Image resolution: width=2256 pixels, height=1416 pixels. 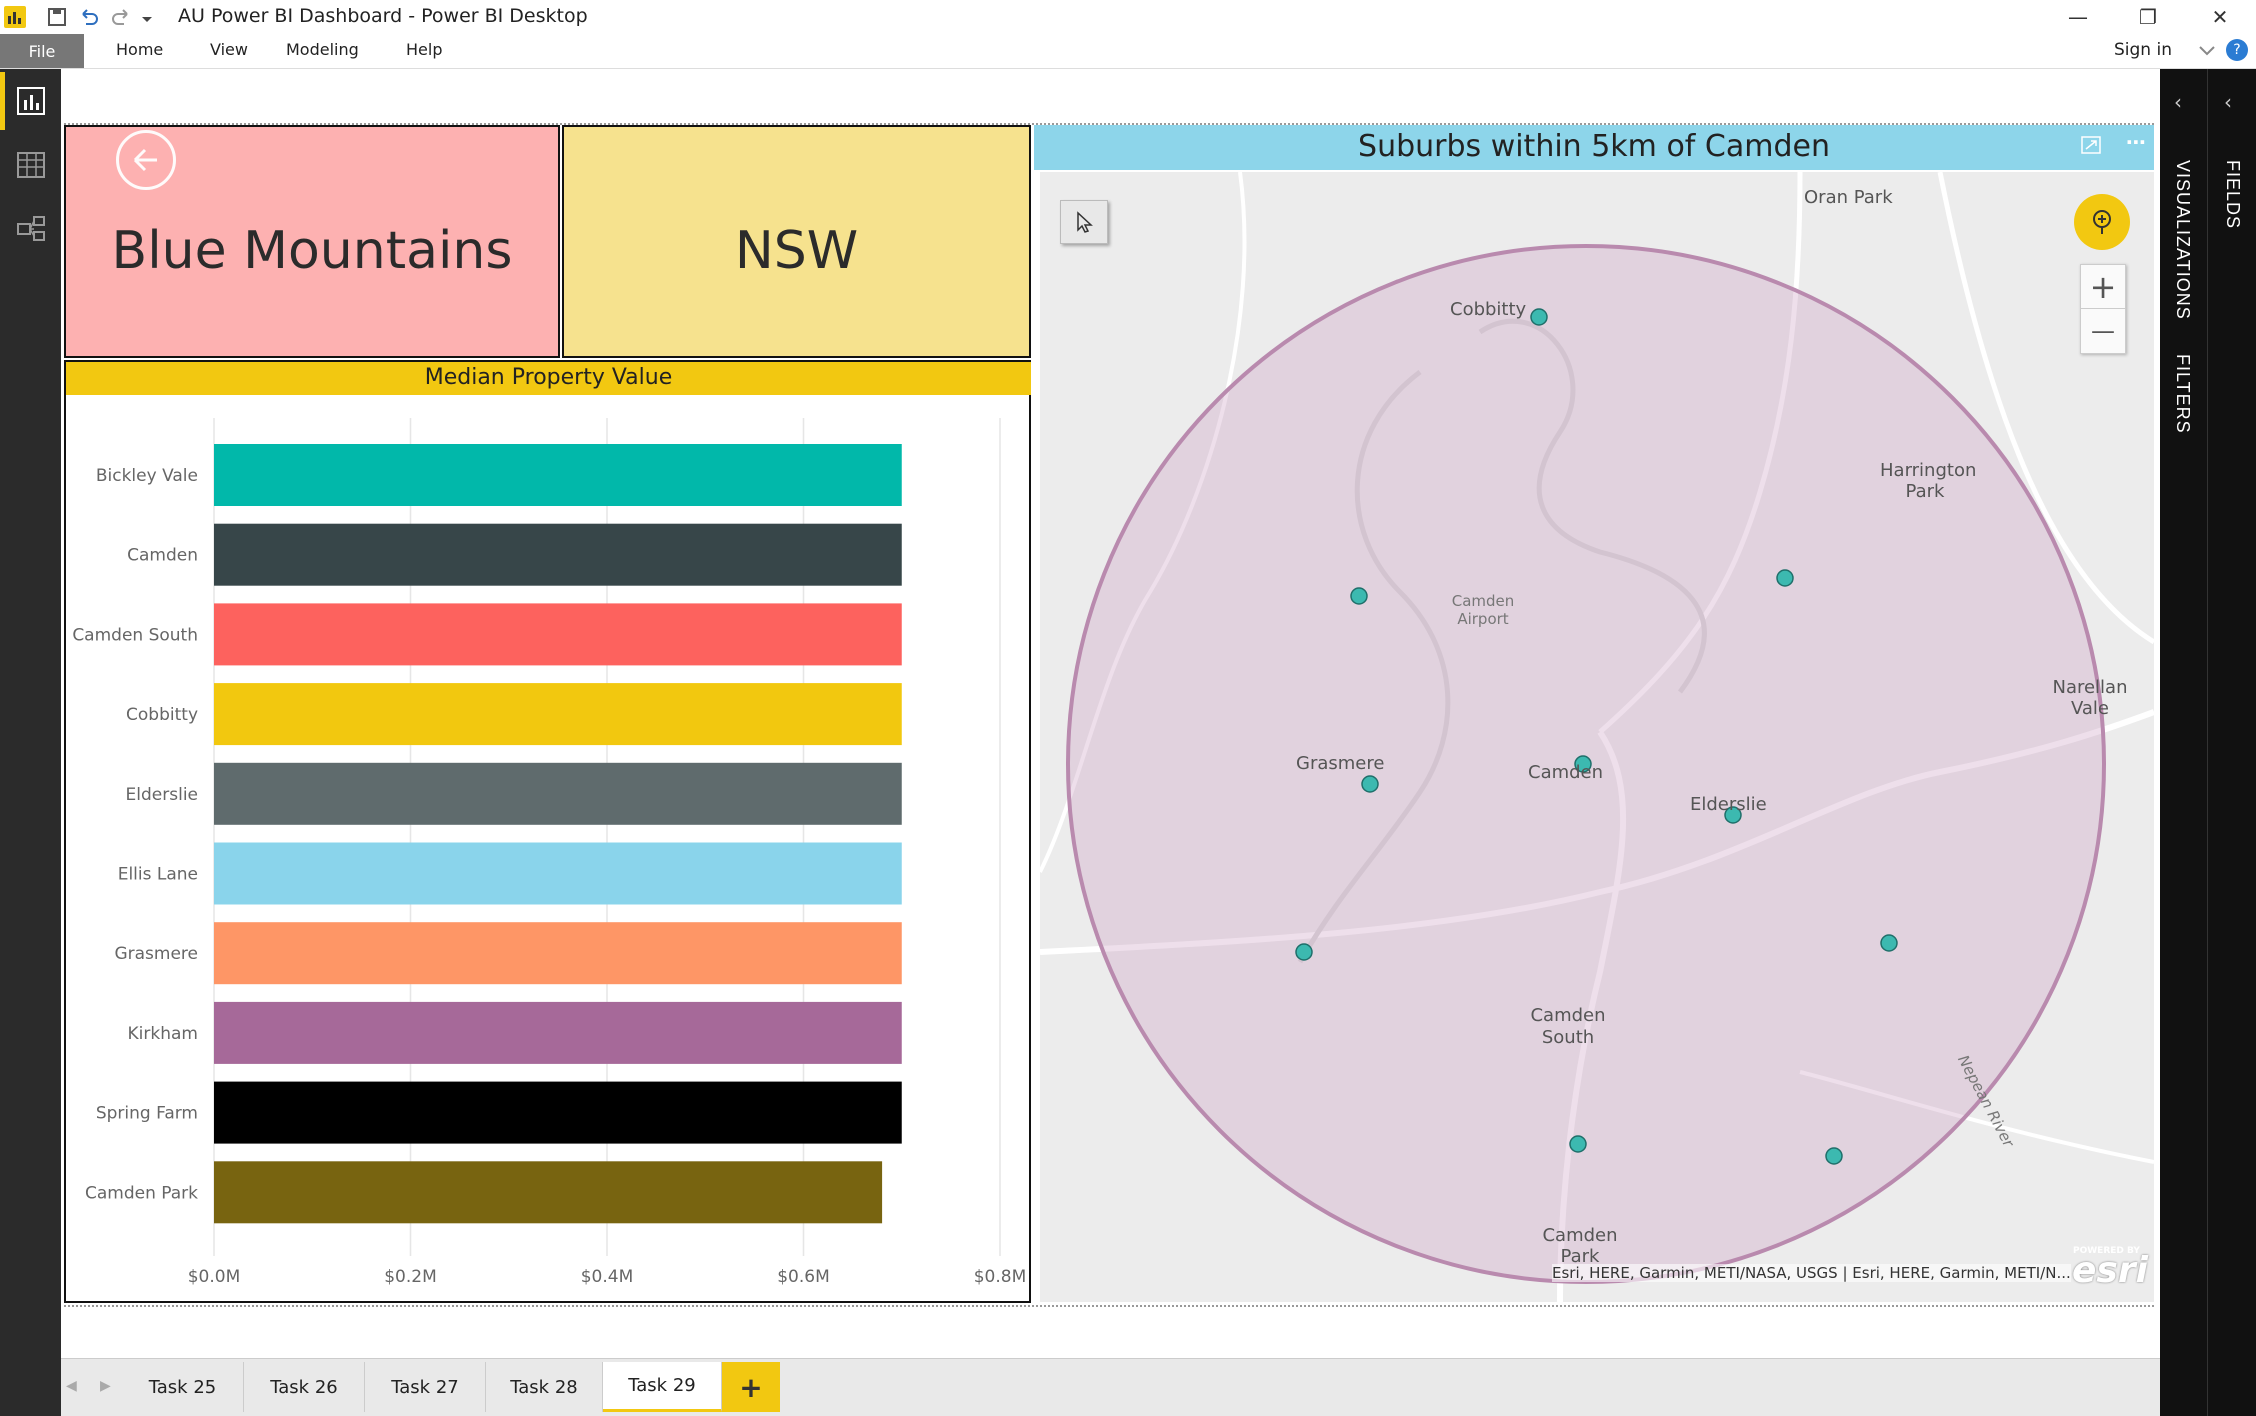 I want to click on fields-pane-tab: FIELDS, so click(x=2233, y=195).